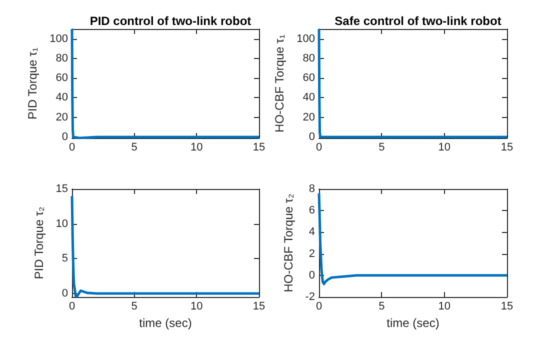  What do you see at coordinates (311, 210) in the screenshot?
I see `y-tick-label: 6` at bounding box center [311, 210].